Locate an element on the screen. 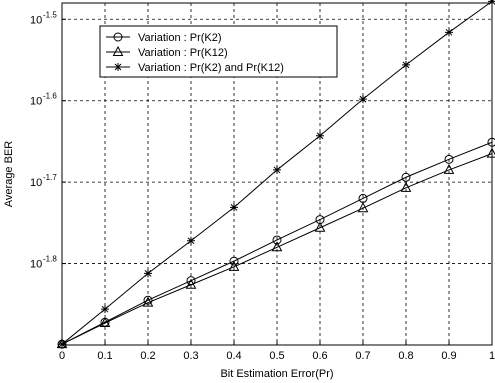  x-tick-label: 0.4 is located at coordinates (233, 356).